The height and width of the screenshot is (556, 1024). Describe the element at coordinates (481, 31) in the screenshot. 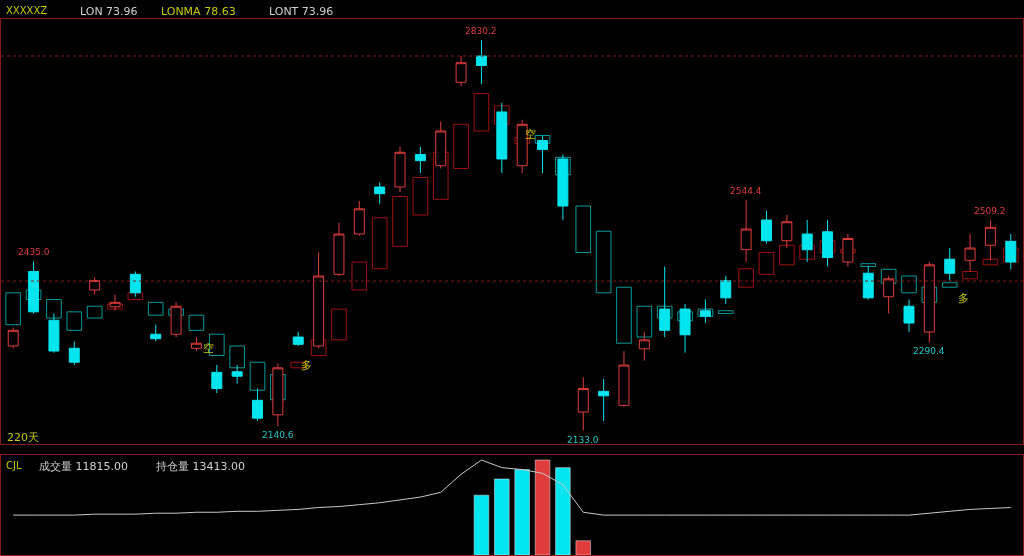

I see `annotation: 2830.2` at that location.